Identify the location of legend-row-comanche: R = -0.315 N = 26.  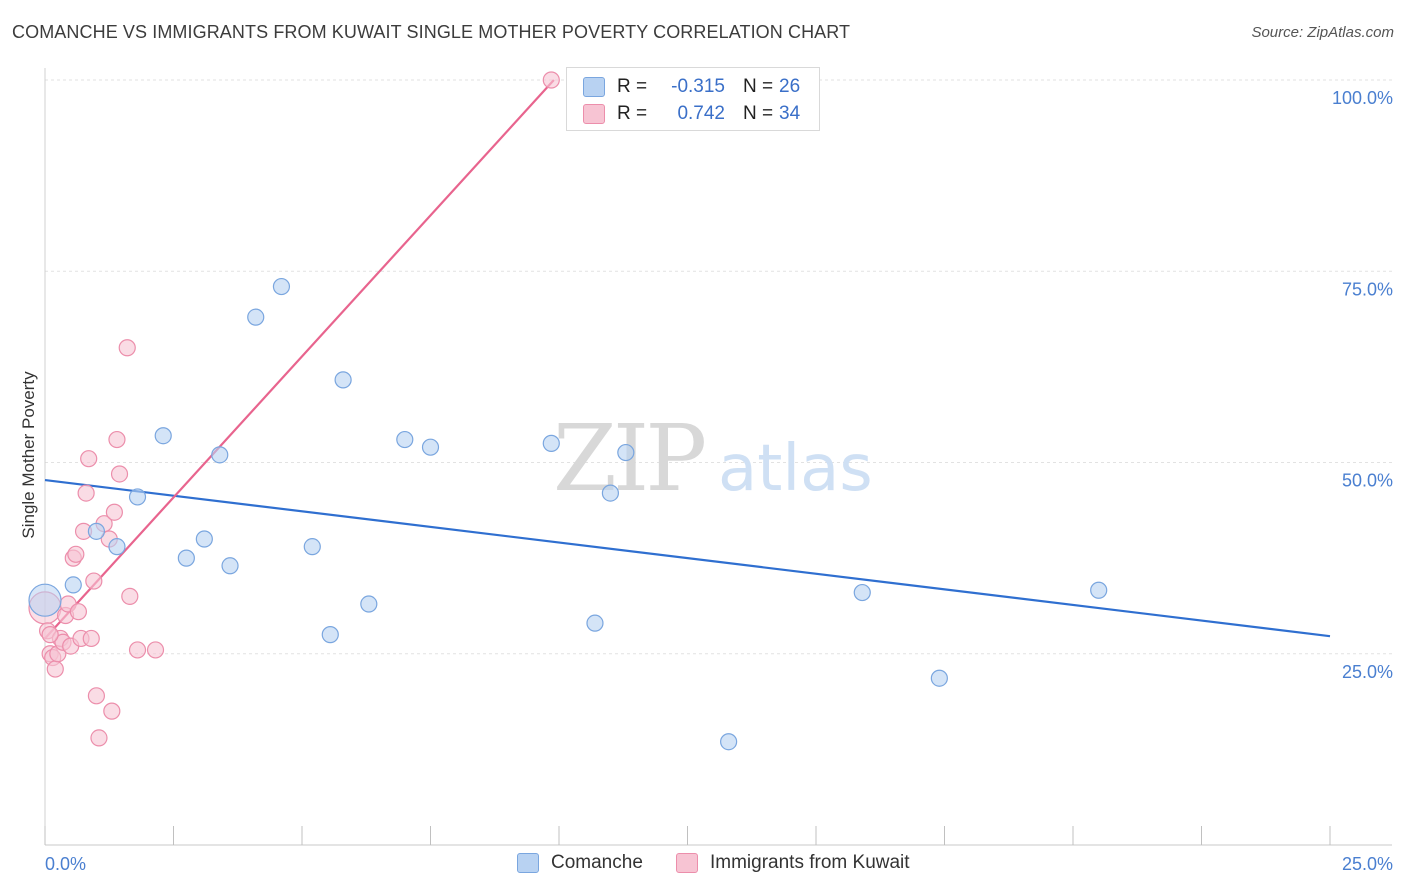
(691, 87).